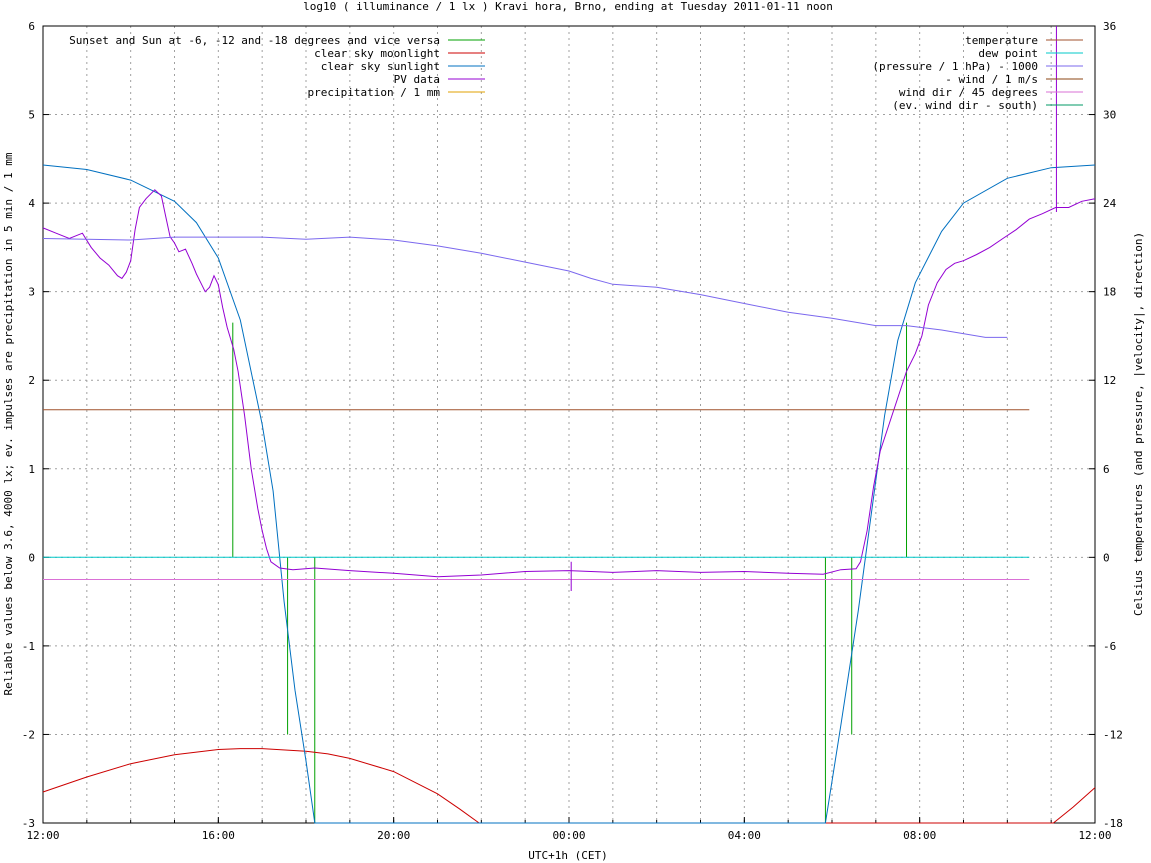 The image size is (1151, 863). What do you see at coordinates (567, 855) in the screenshot?
I see `x-axis-label: UTC+1h (CET)` at bounding box center [567, 855].